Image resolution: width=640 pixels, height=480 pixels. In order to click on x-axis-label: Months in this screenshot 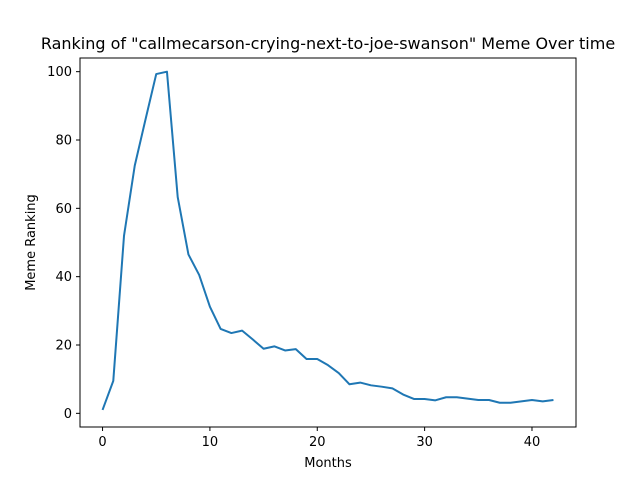, I will do `click(328, 463)`.